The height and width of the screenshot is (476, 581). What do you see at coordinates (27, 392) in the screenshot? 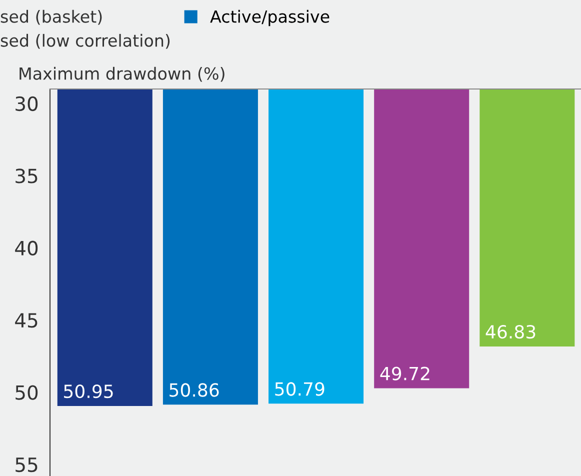
I see `y-tick-label: 50` at bounding box center [27, 392].